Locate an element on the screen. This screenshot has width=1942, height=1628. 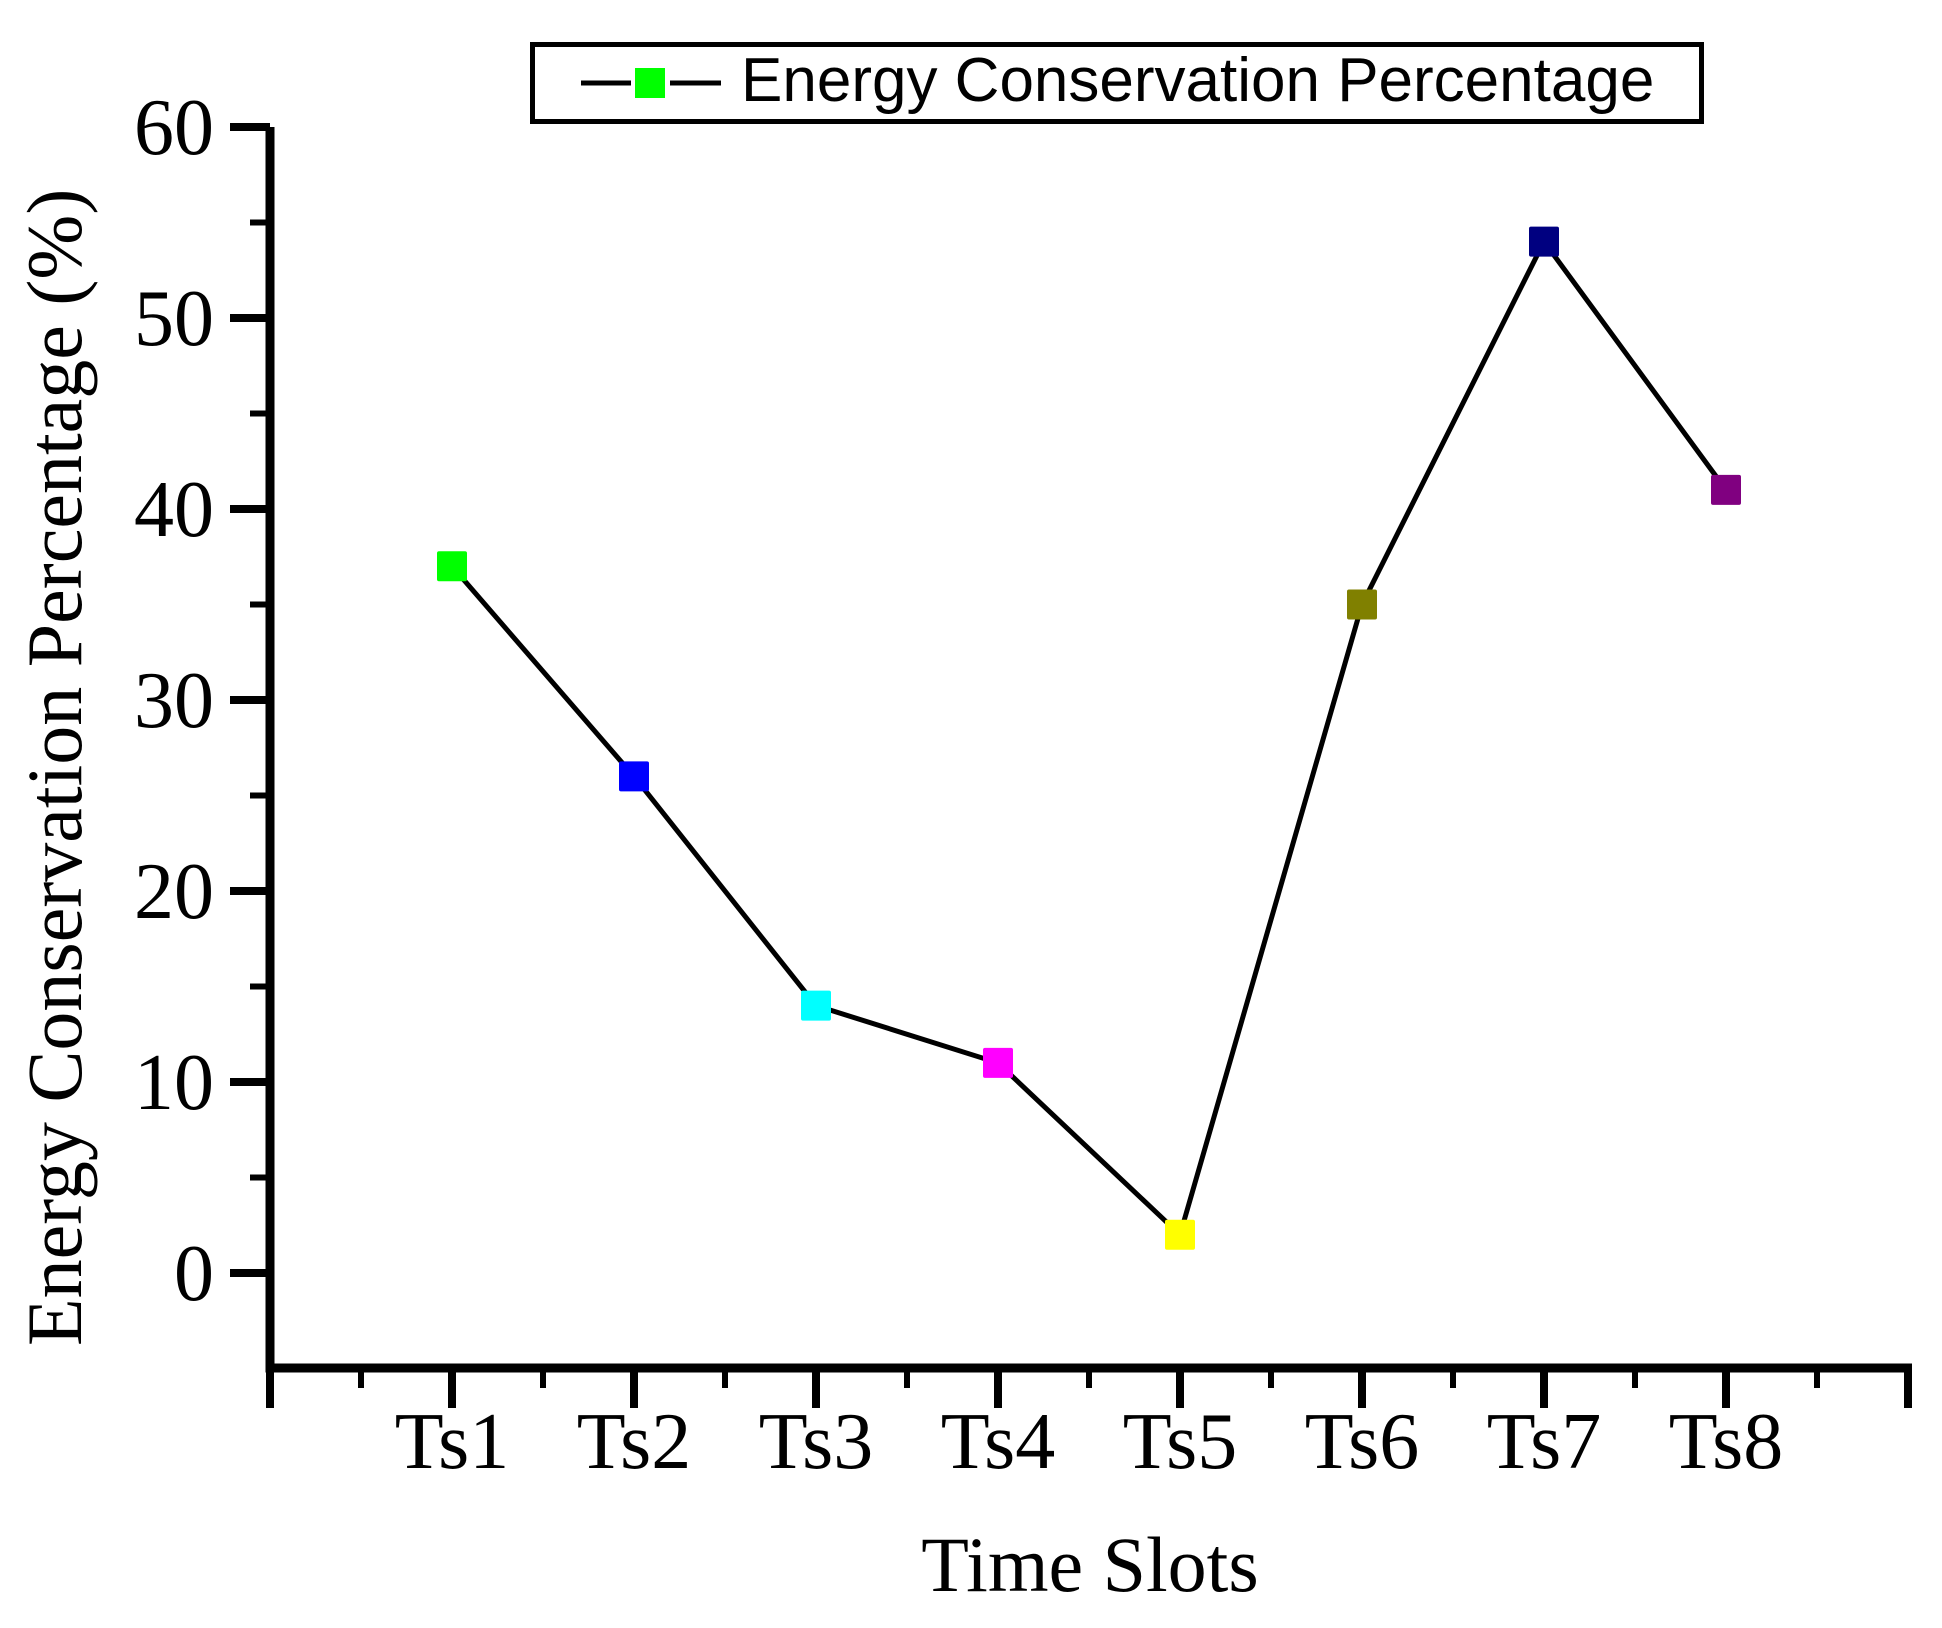
x-tick-label: Ts1 is located at coordinates (452, 1442).